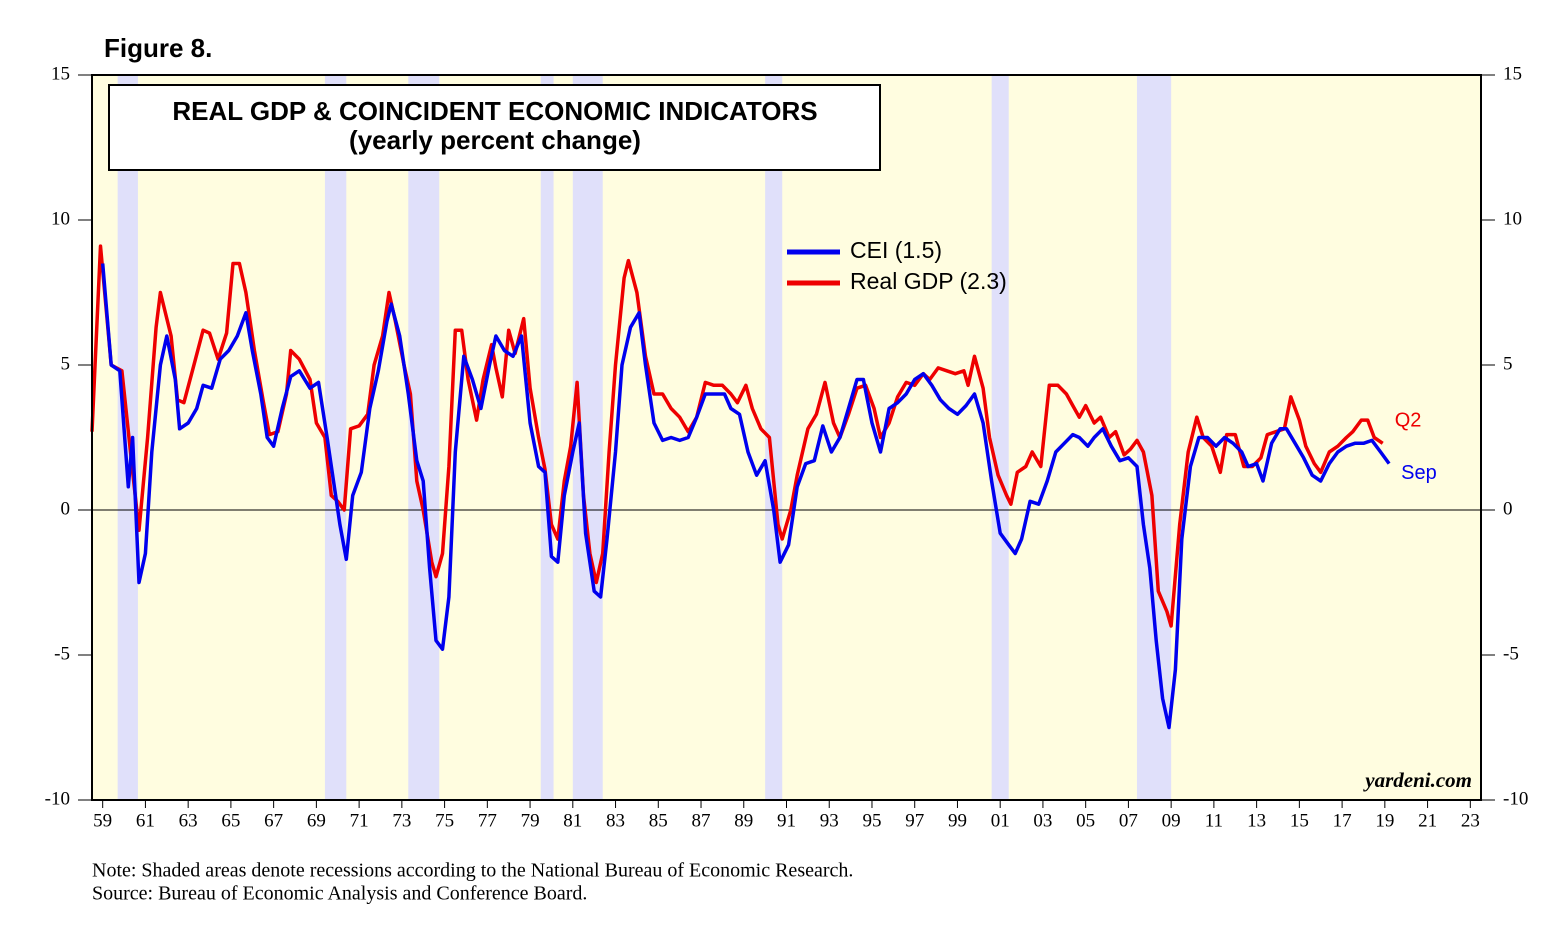 Image resolution: width=1559 pixels, height=940 pixels. Describe the element at coordinates (1342, 820) in the screenshot. I see `x-tick-label: 17` at that location.